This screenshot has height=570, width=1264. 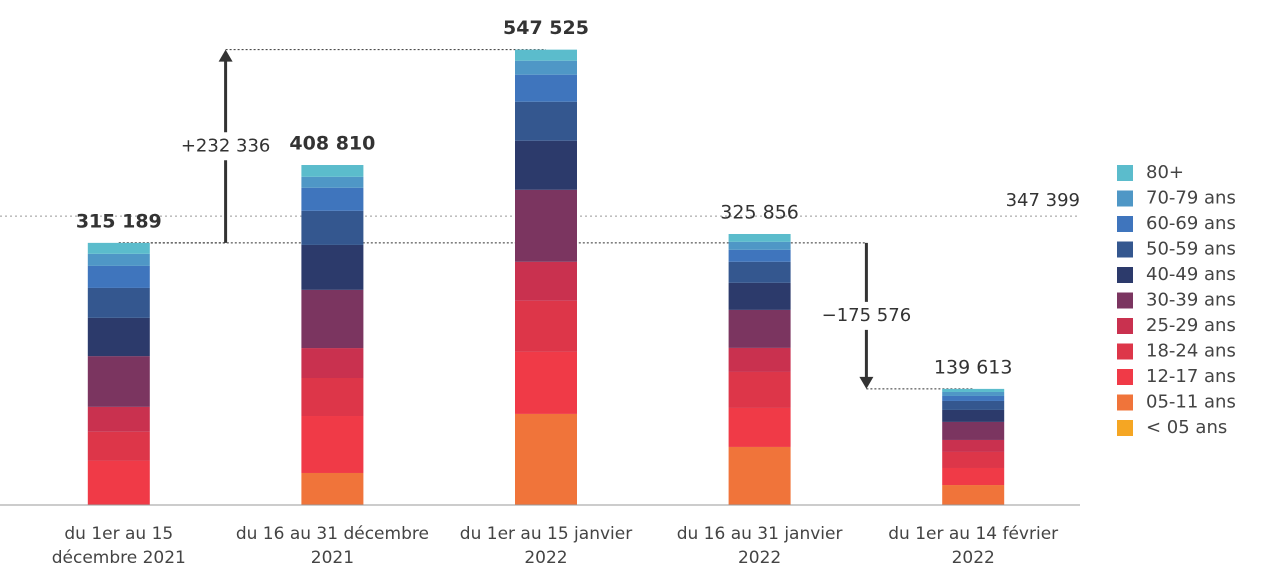 I want to click on legend-label: 12-17 ans, so click(x=1191, y=376).